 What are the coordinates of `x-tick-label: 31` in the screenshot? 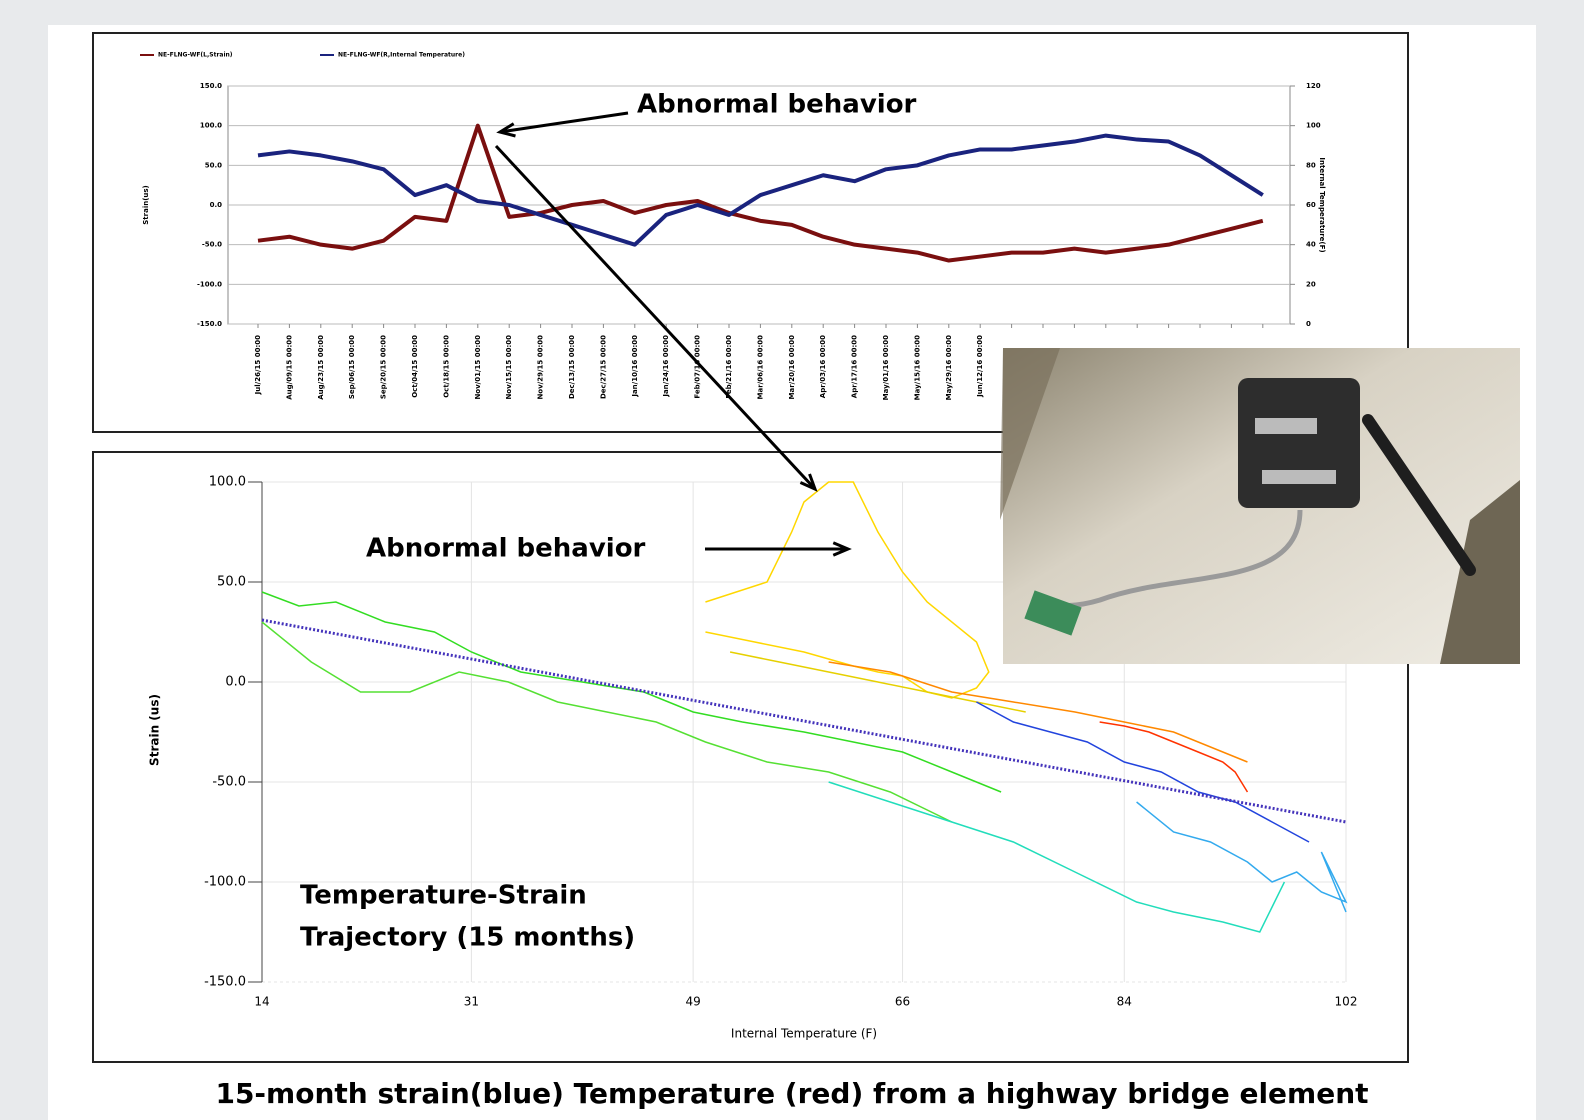 It's located at (471, 1002).